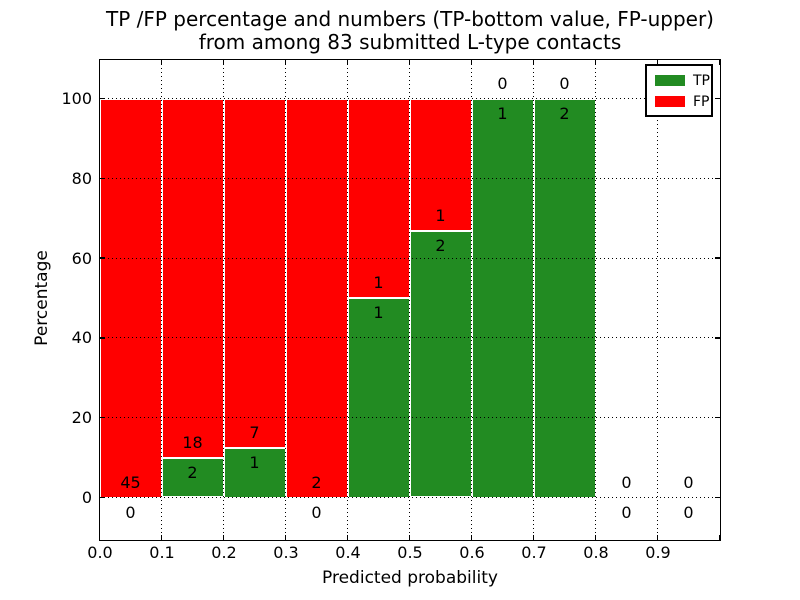  What do you see at coordinates (81, 258) in the screenshot?
I see `y-tick-label: 60` at bounding box center [81, 258].